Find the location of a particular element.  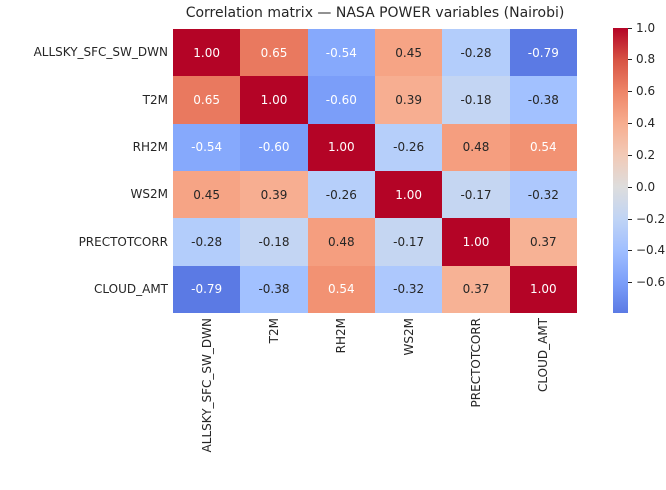

row-label-ALLSKY_SFC_SW_DWN: ALLSKY_SFC_SW_DWN is located at coordinates (100, 52).